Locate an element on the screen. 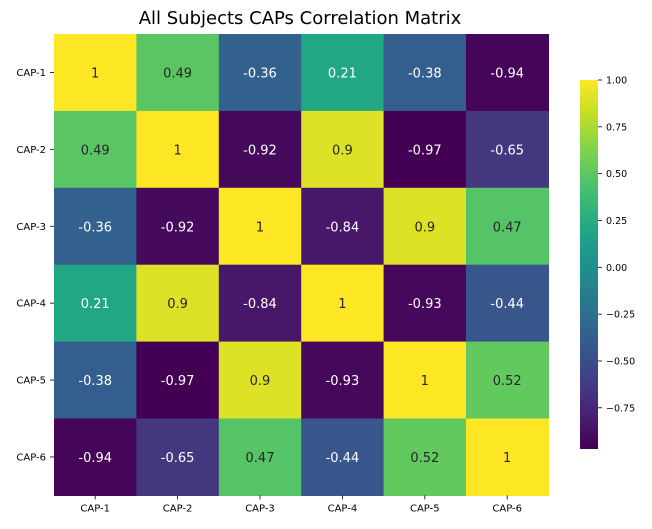 The image size is (652, 529). colorbar-tick-label: 0.25 is located at coordinates (616, 221).